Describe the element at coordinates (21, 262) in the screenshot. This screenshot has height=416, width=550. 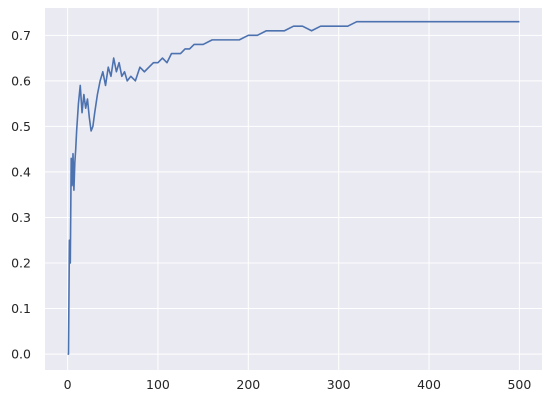
I see `y-tick-label: 0.2` at that location.